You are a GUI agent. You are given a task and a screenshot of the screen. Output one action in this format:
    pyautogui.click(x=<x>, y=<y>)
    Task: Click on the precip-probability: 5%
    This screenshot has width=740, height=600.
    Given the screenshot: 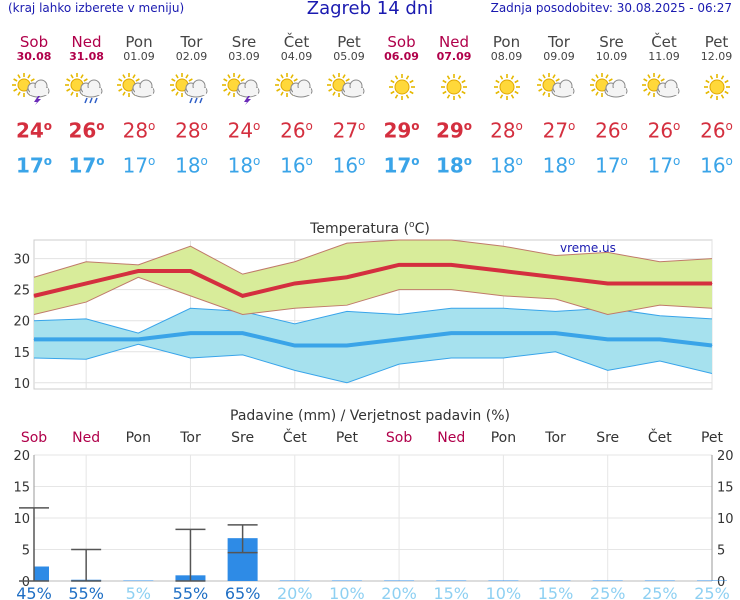 What is the action you would take?
    pyautogui.click(x=138, y=592)
    